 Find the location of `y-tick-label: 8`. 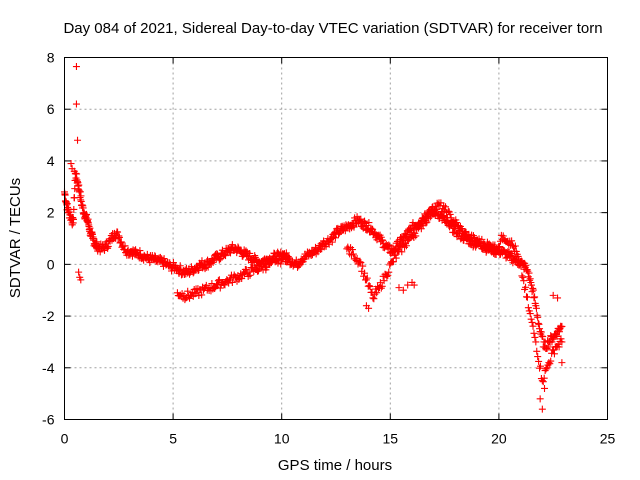

y-tick-label: 8 is located at coordinates (51, 58).